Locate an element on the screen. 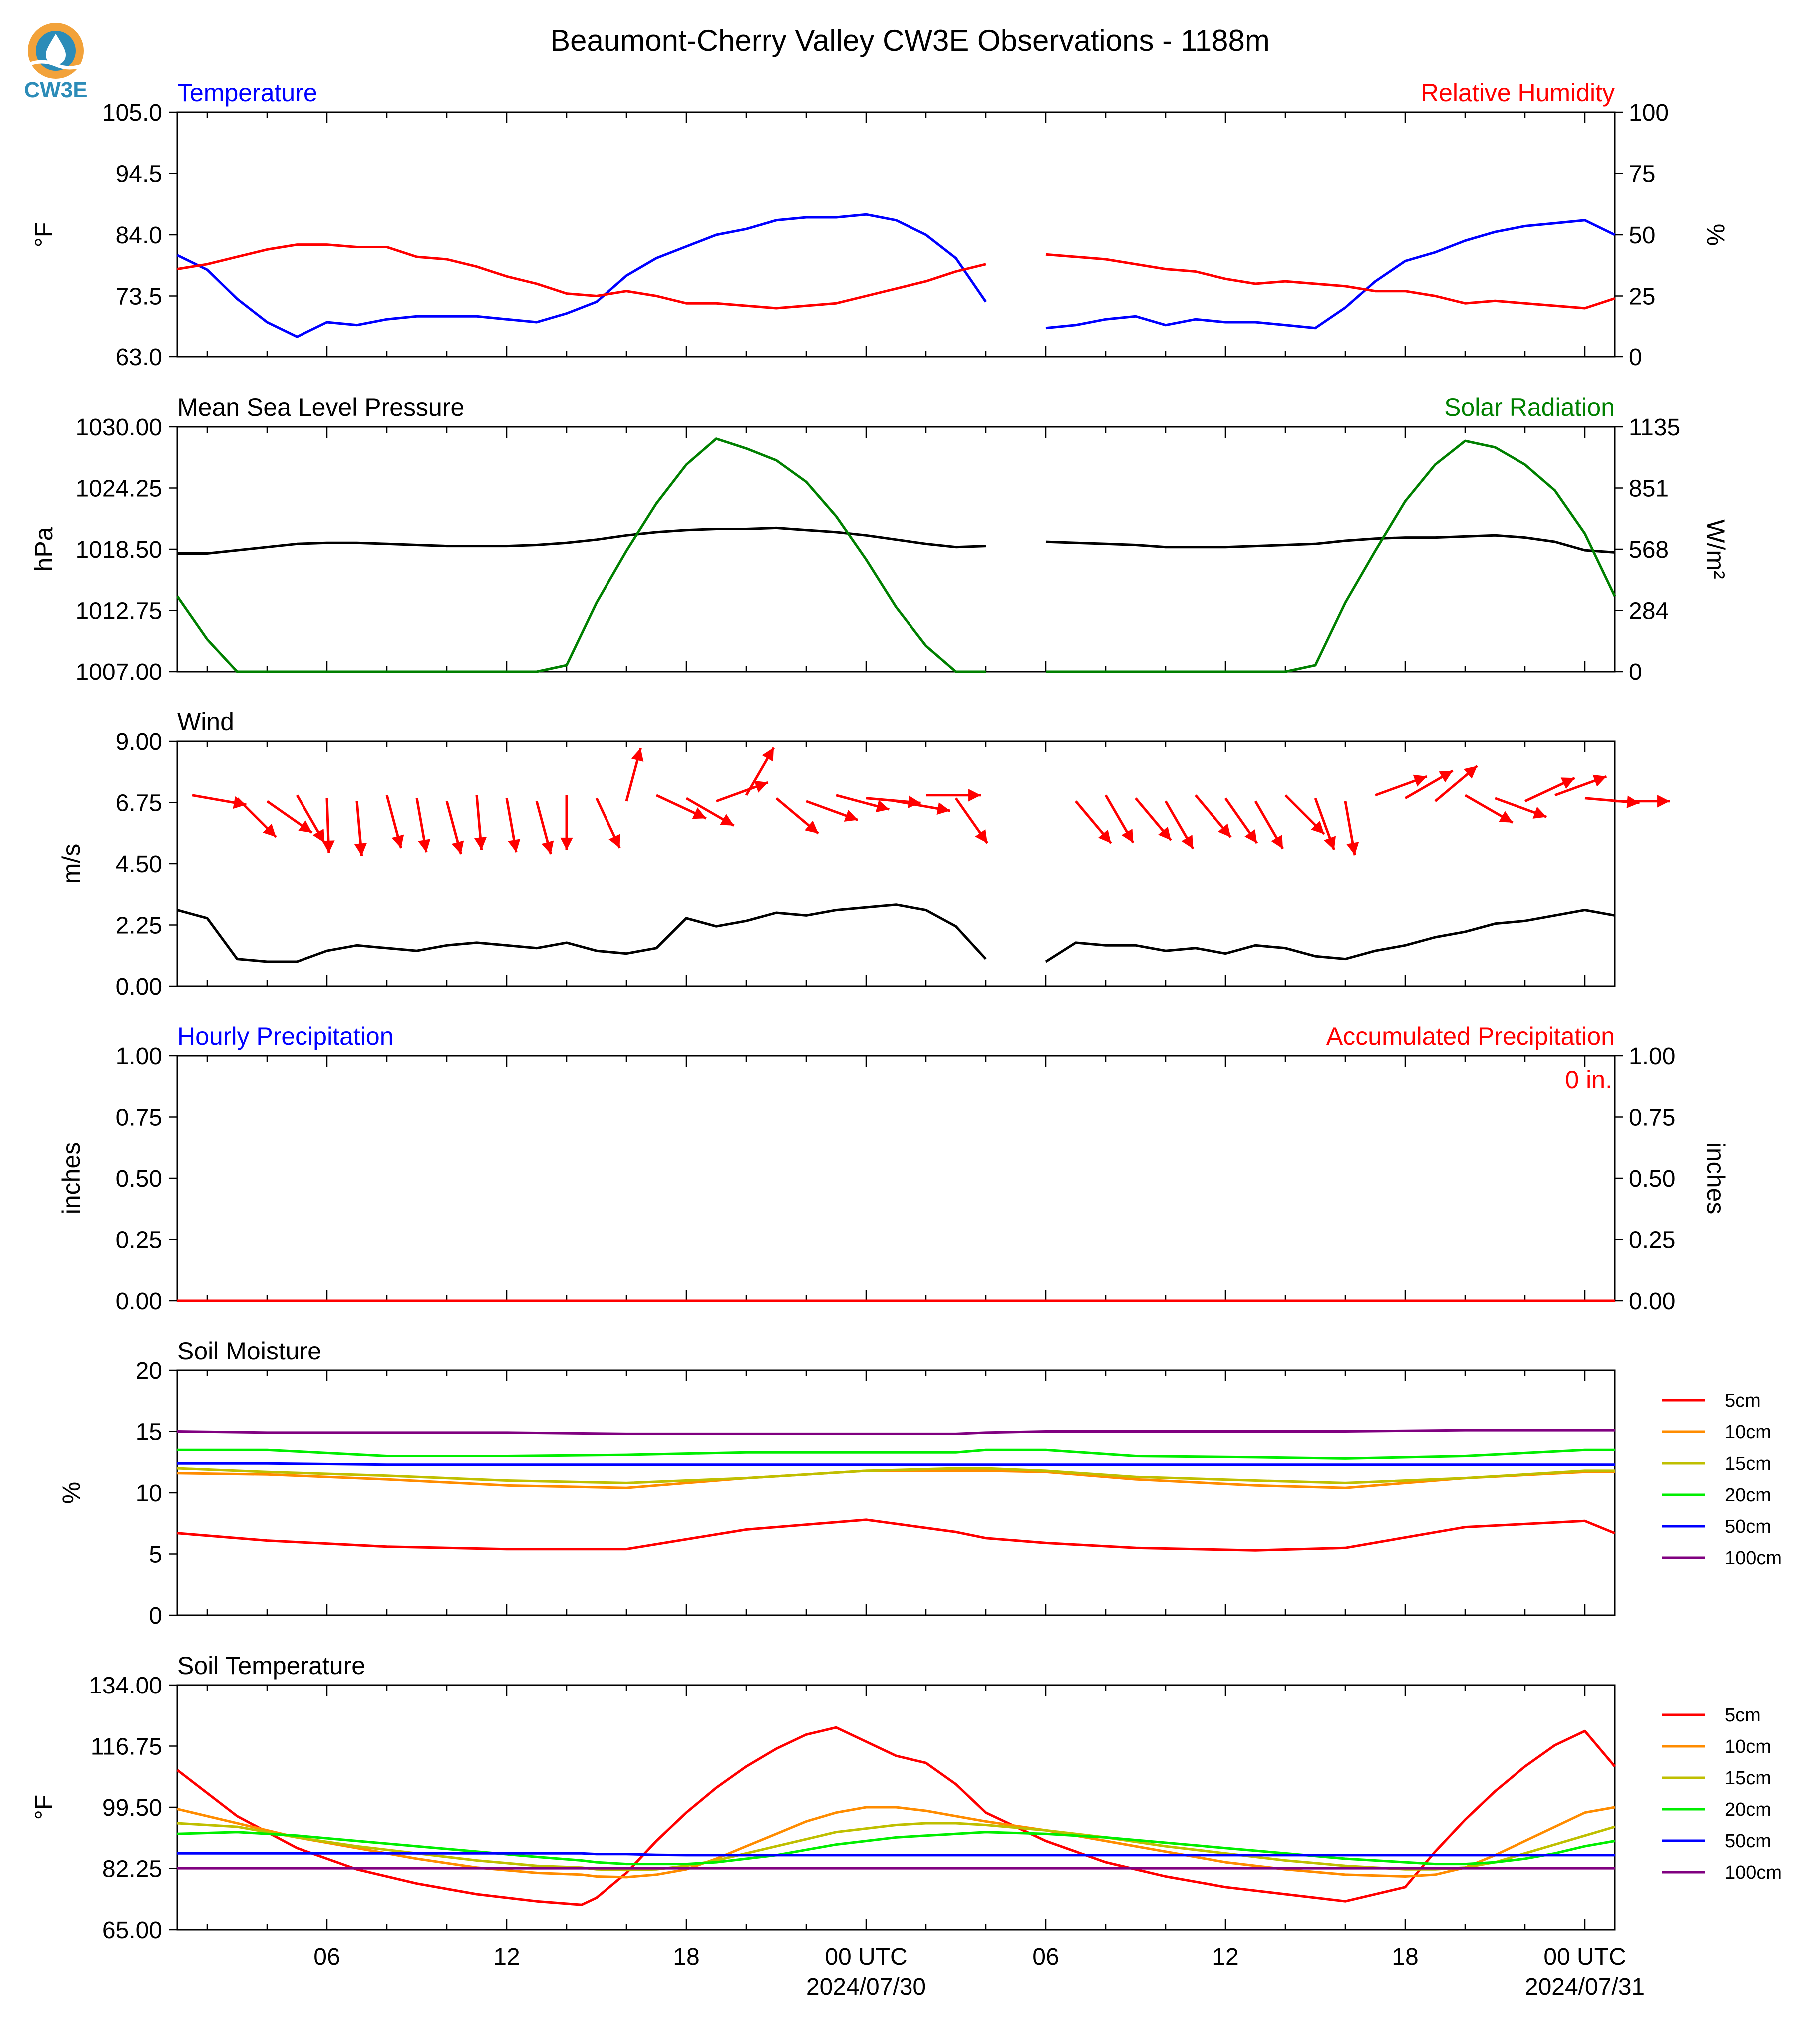  panel-title-left: Hourly Precipitation is located at coordinates (285, 1036).